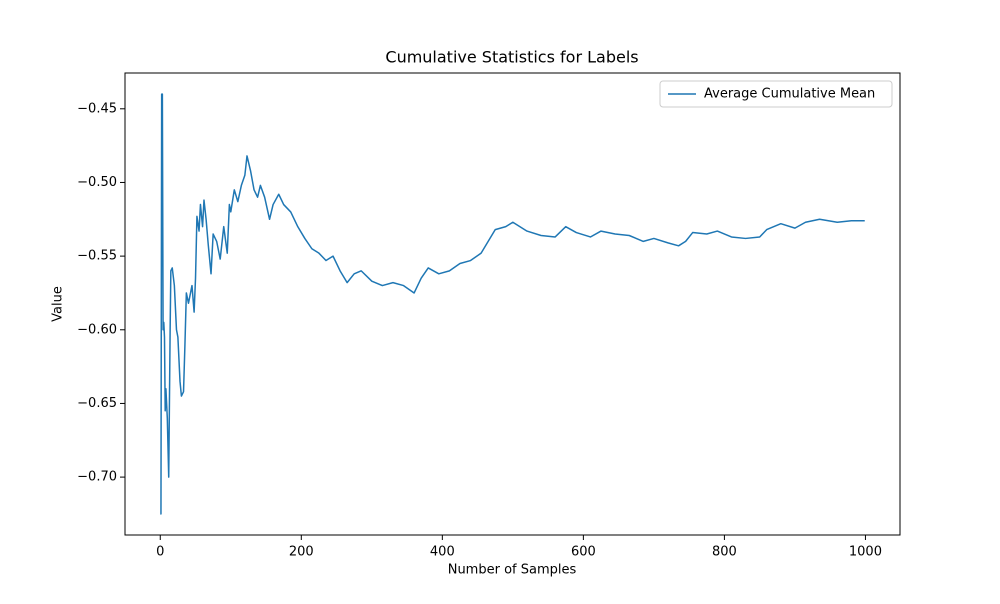 The width and height of the screenshot is (1000, 604). Describe the element at coordinates (512, 570) in the screenshot. I see `x-axis-label: Number of Samples` at that location.